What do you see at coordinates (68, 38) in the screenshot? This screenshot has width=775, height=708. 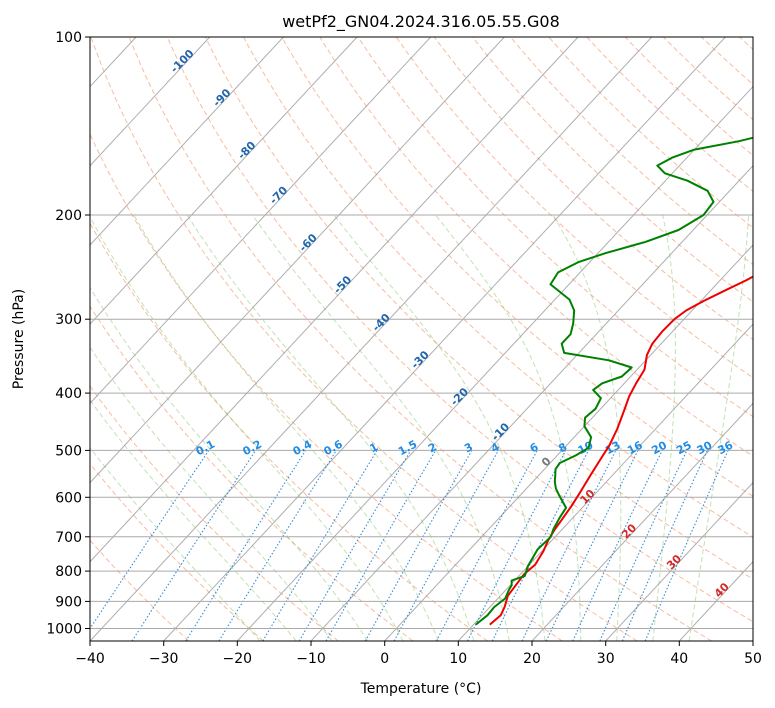 I see `y-tick-label: 100` at bounding box center [68, 38].